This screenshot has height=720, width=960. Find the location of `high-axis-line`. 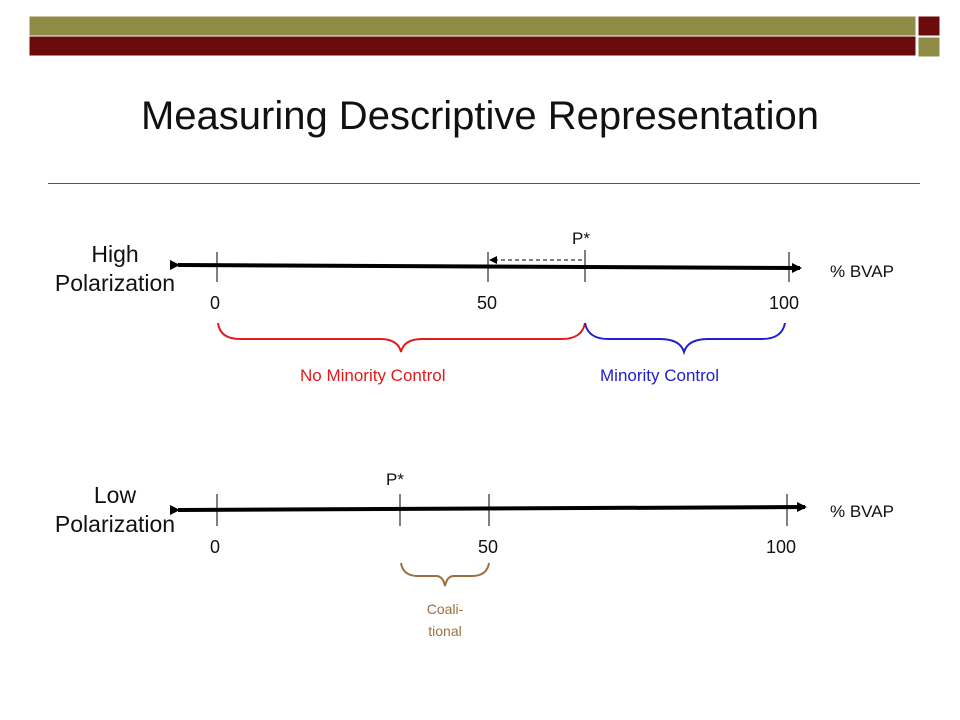

high-axis-line is located at coordinates (485, 266).